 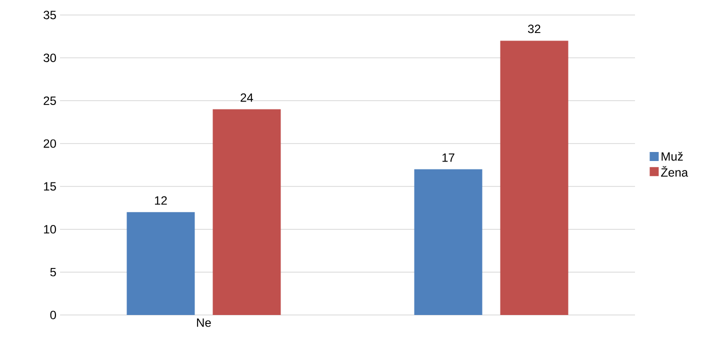 I want to click on legend-label: Muž, so click(x=672, y=156).